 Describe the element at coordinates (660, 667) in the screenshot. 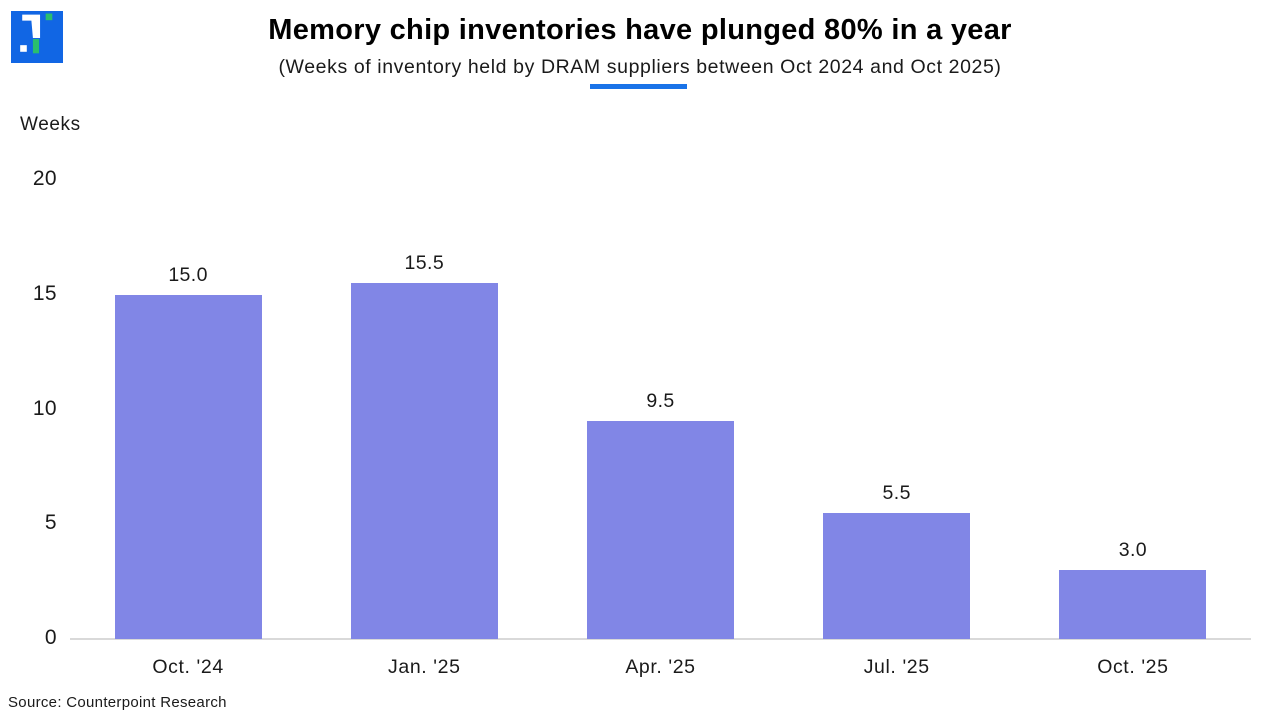

I see `x-tick-label: Apr. '25` at that location.